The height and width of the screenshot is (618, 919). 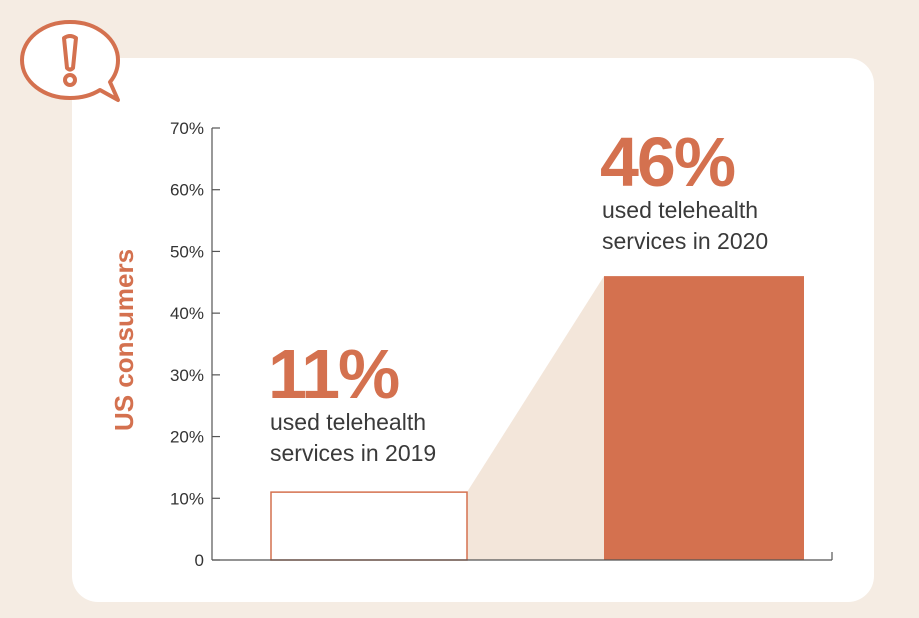 I want to click on y-tick-label: 20%, so click(x=187, y=437).